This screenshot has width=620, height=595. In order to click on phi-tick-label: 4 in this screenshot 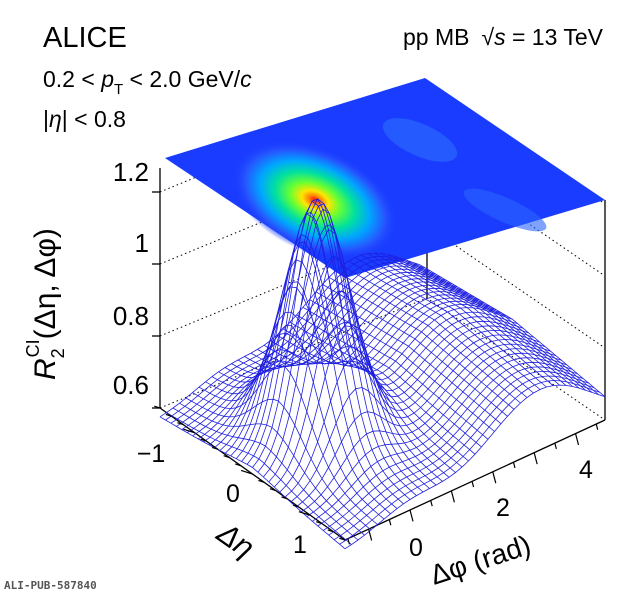, I will do `click(586, 470)`.